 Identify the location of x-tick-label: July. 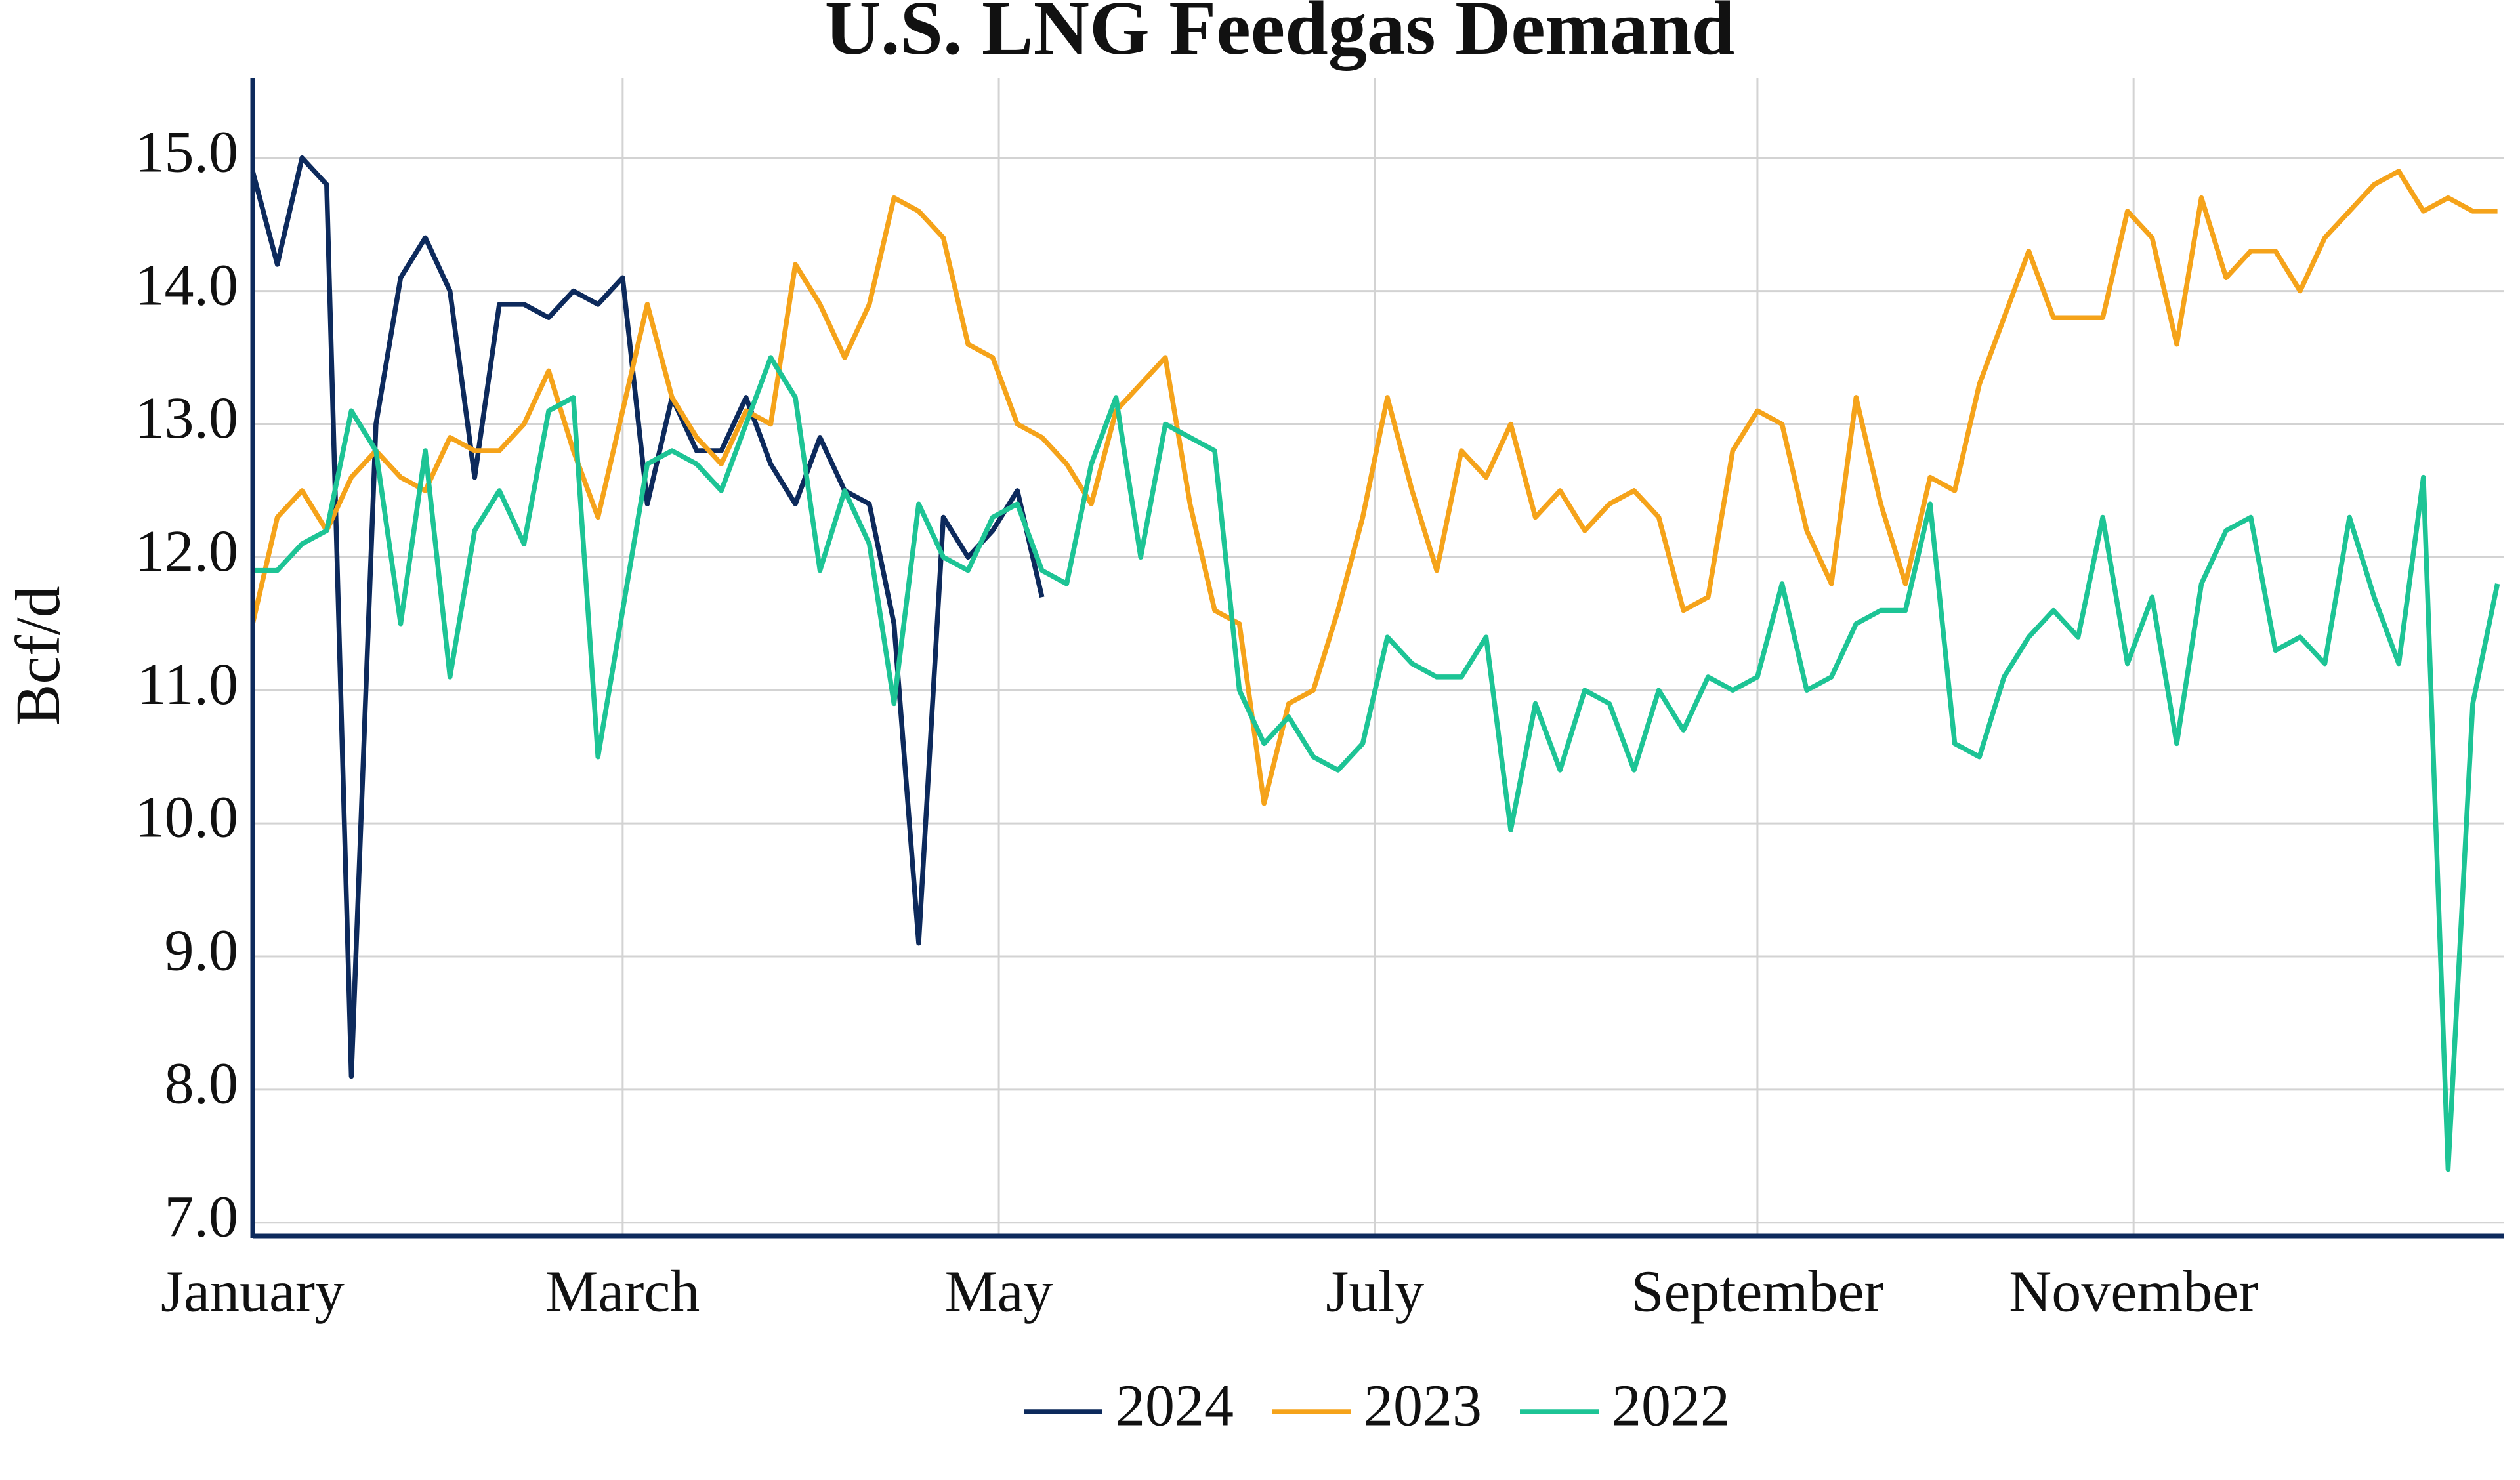
(1375, 1292).